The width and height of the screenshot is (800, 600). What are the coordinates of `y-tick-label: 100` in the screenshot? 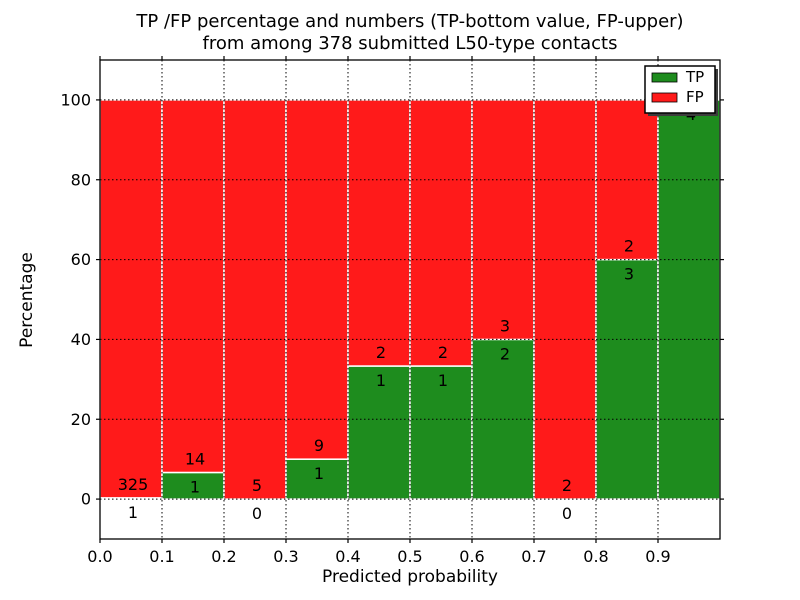 It's located at (75, 99).